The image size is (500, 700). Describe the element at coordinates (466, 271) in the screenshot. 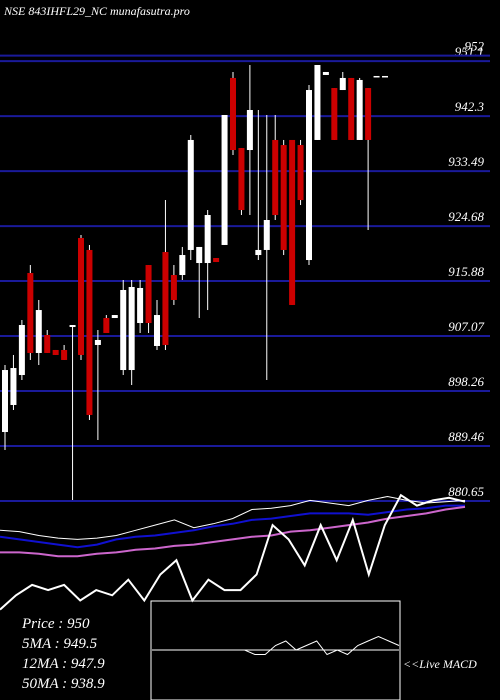

I see `y-tick-label: 915.88` at that location.